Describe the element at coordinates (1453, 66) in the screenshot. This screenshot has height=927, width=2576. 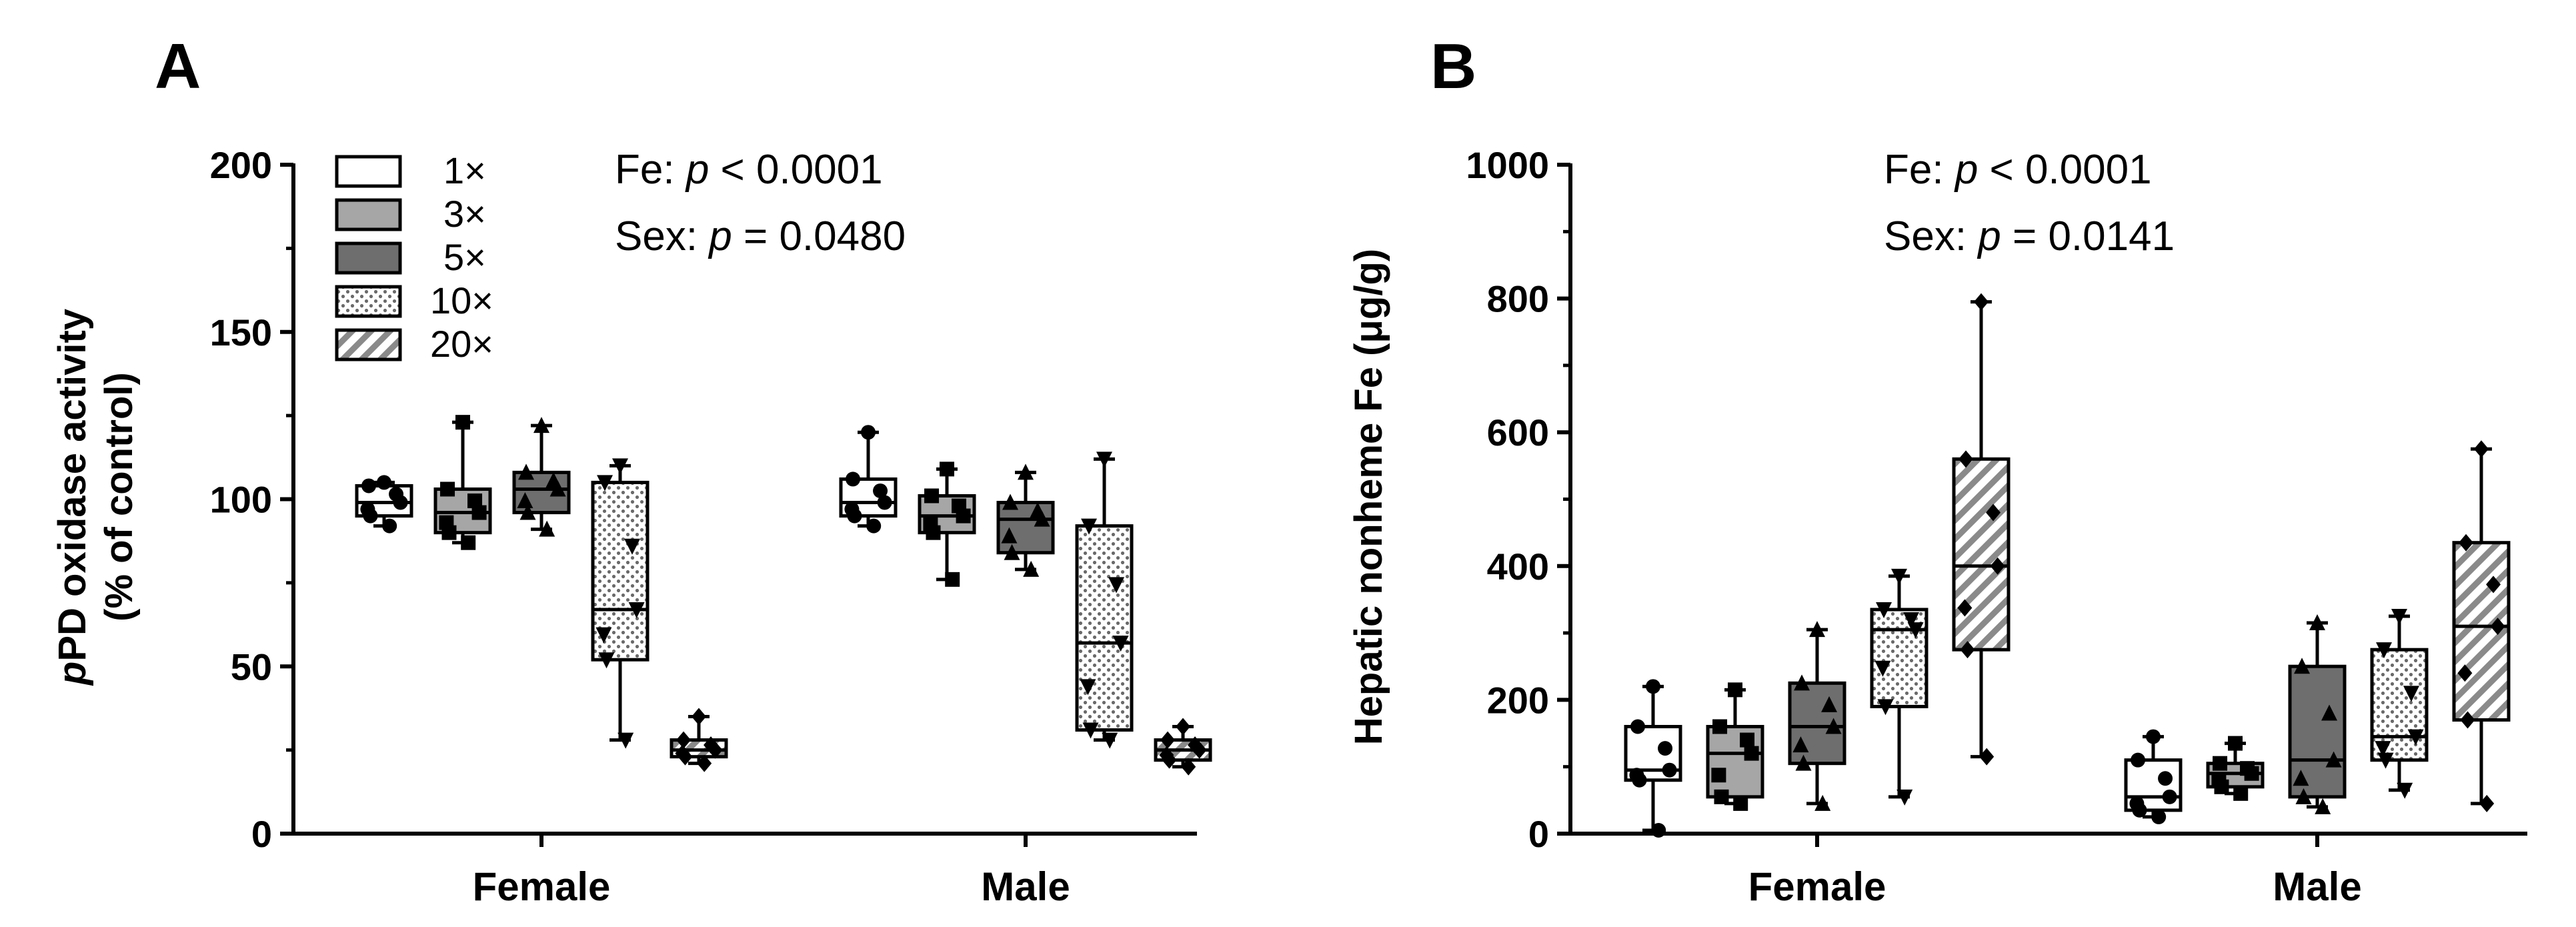
I see `panel-b-label: B` at that location.